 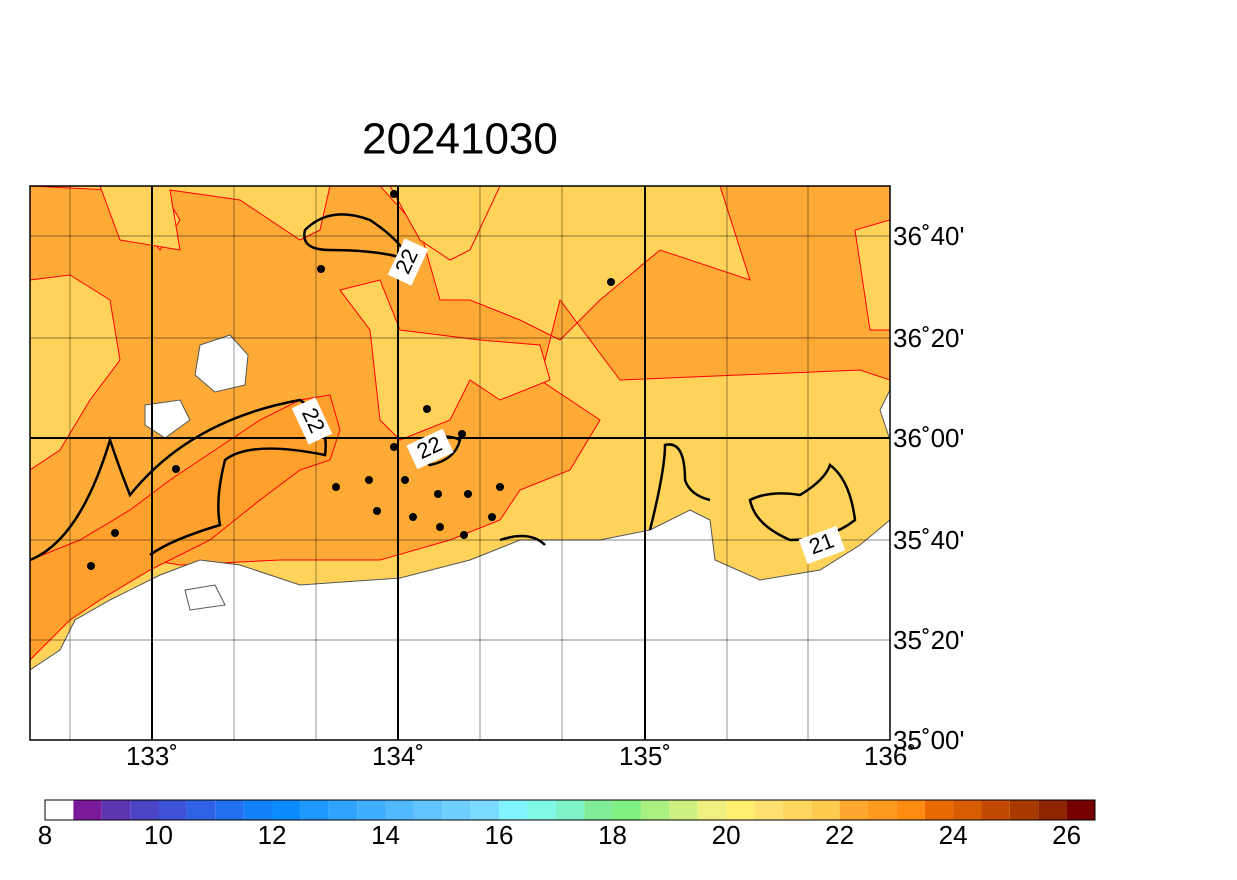 What do you see at coordinates (45, 835) in the screenshot?
I see `colorbar-label: 8` at bounding box center [45, 835].